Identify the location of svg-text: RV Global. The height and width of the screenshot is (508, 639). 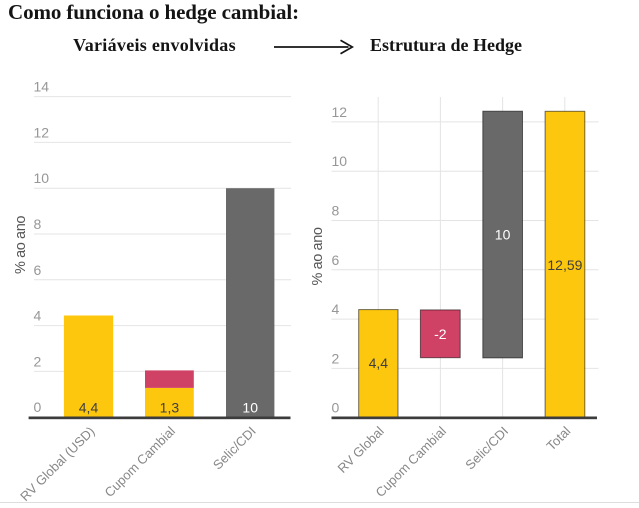
(360, 449).